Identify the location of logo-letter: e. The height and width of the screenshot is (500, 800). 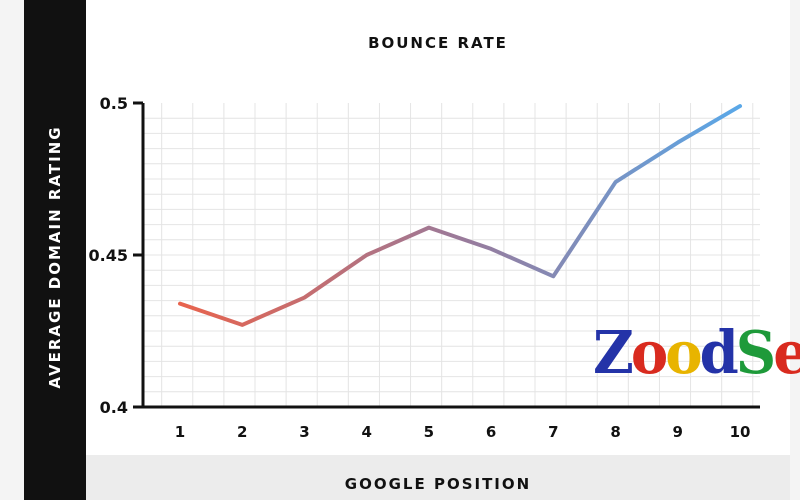
(786, 353).